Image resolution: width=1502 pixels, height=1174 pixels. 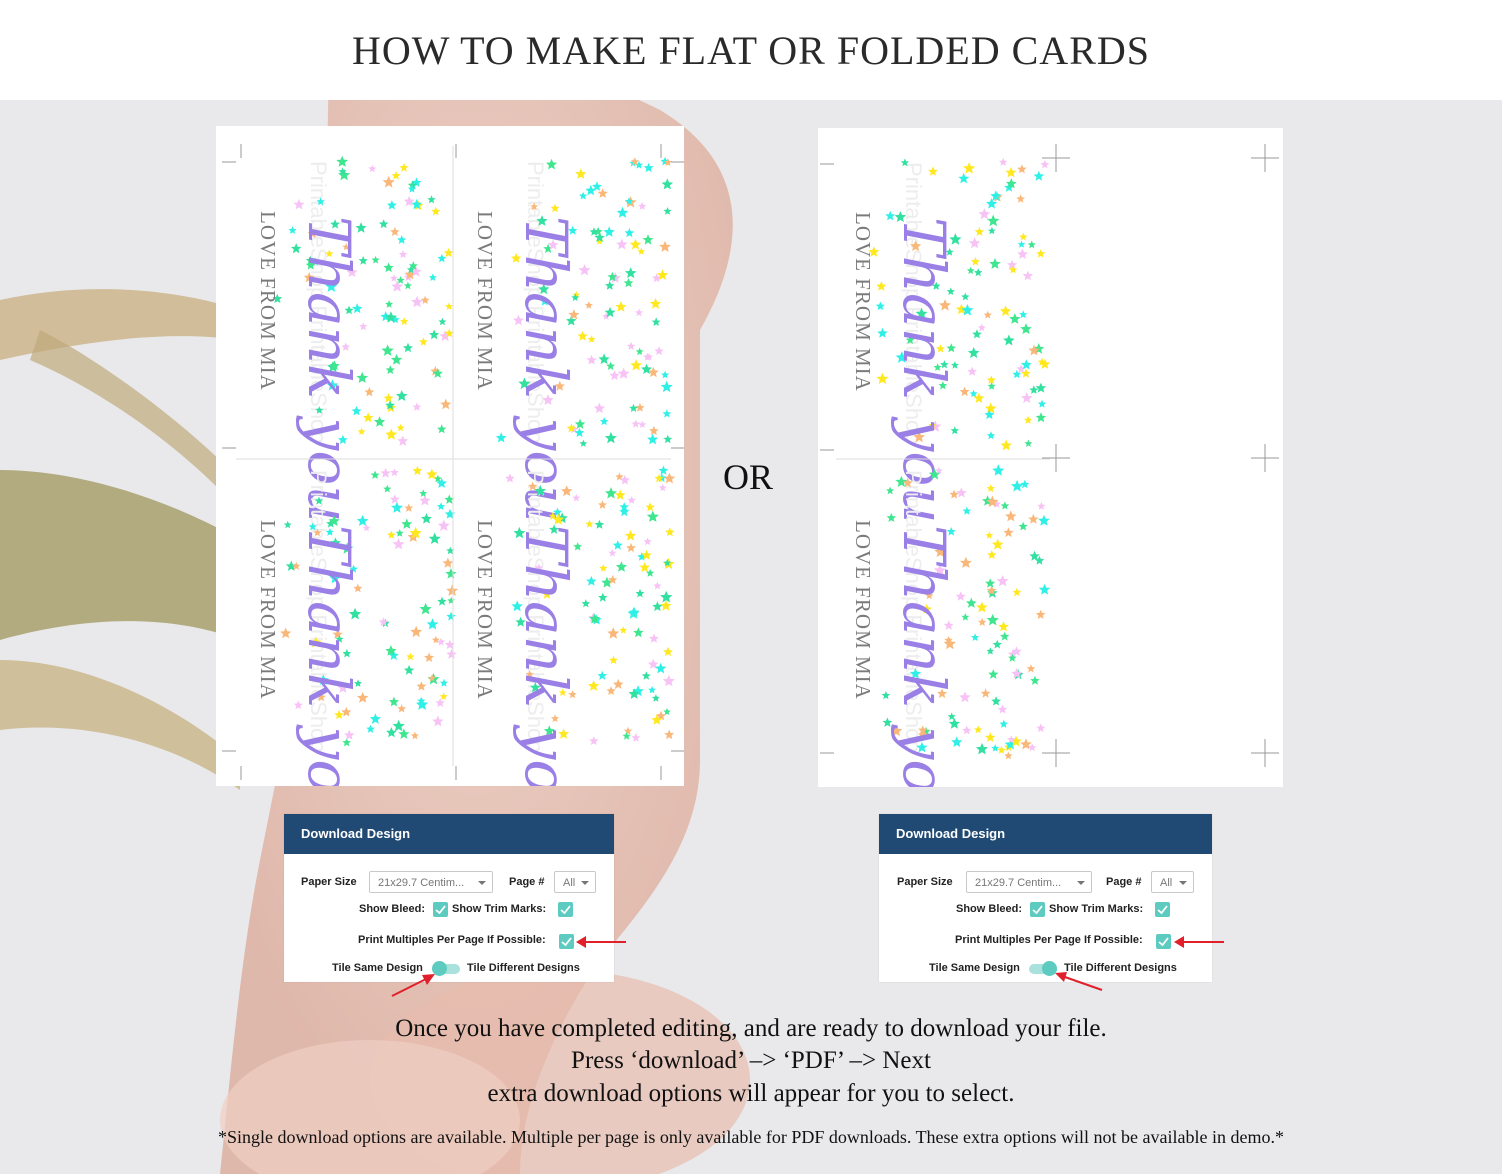 What do you see at coordinates (747, 477) in the screenshot?
I see `or-separator: OR` at bounding box center [747, 477].